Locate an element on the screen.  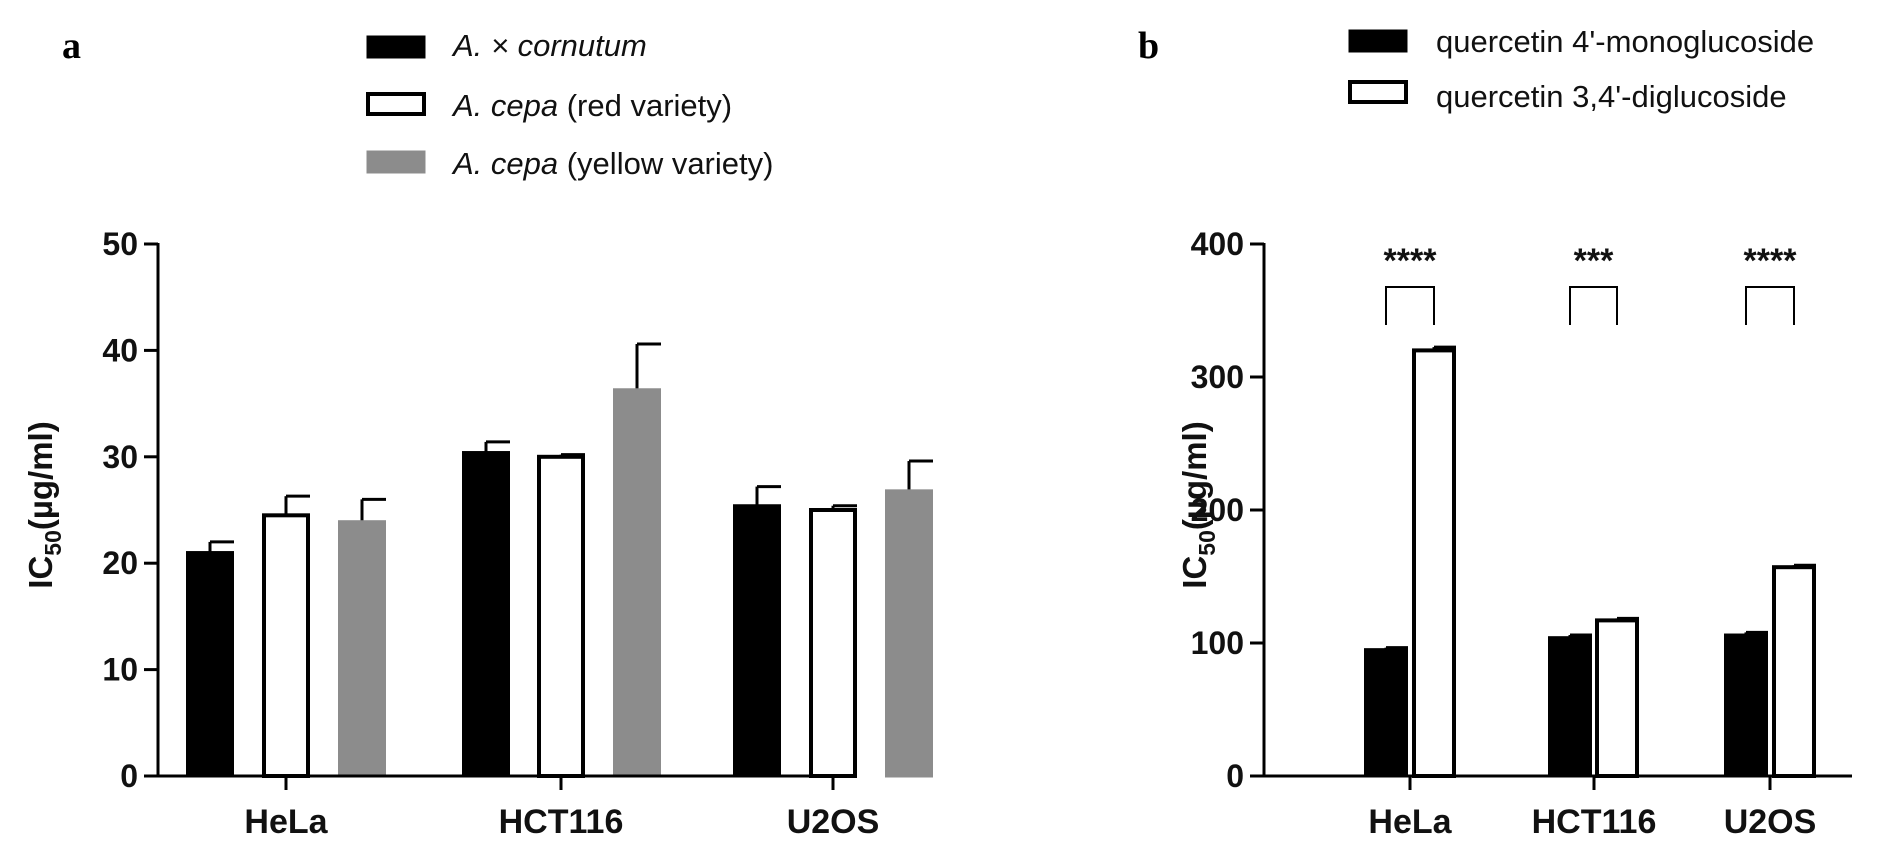
x-tick-label-b-1: HCT116 is located at coordinates (1594, 822).